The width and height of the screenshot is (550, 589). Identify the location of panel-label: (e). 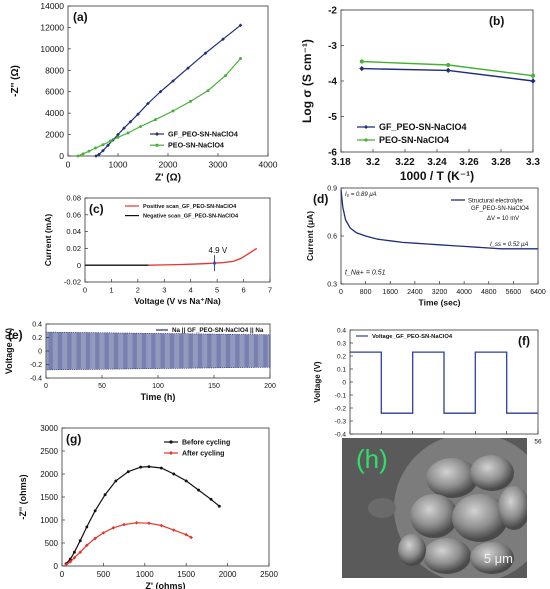
(15, 335).